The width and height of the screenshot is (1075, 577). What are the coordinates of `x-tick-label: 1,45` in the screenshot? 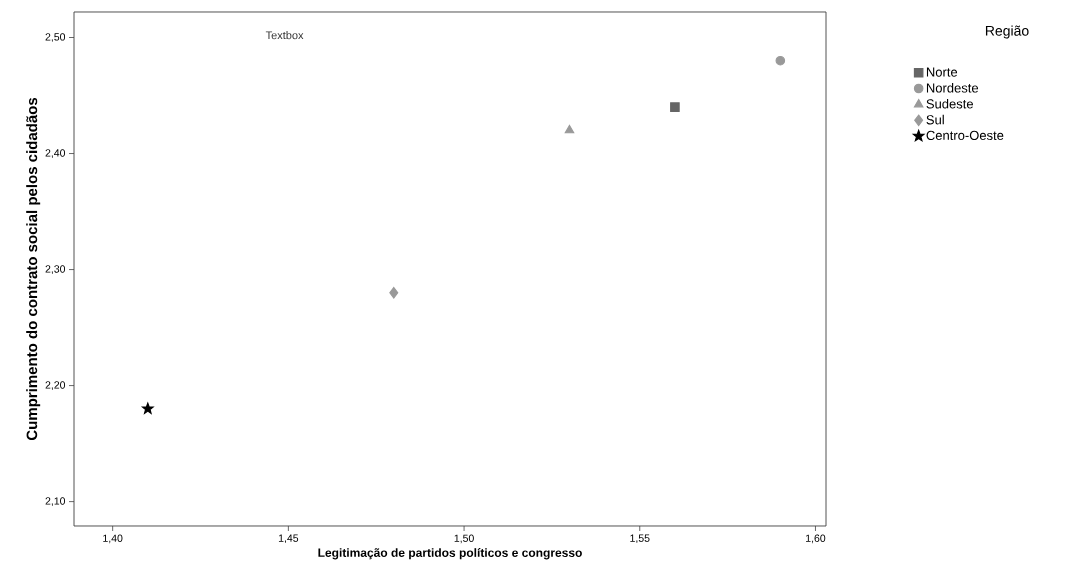 It's located at (288, 539).